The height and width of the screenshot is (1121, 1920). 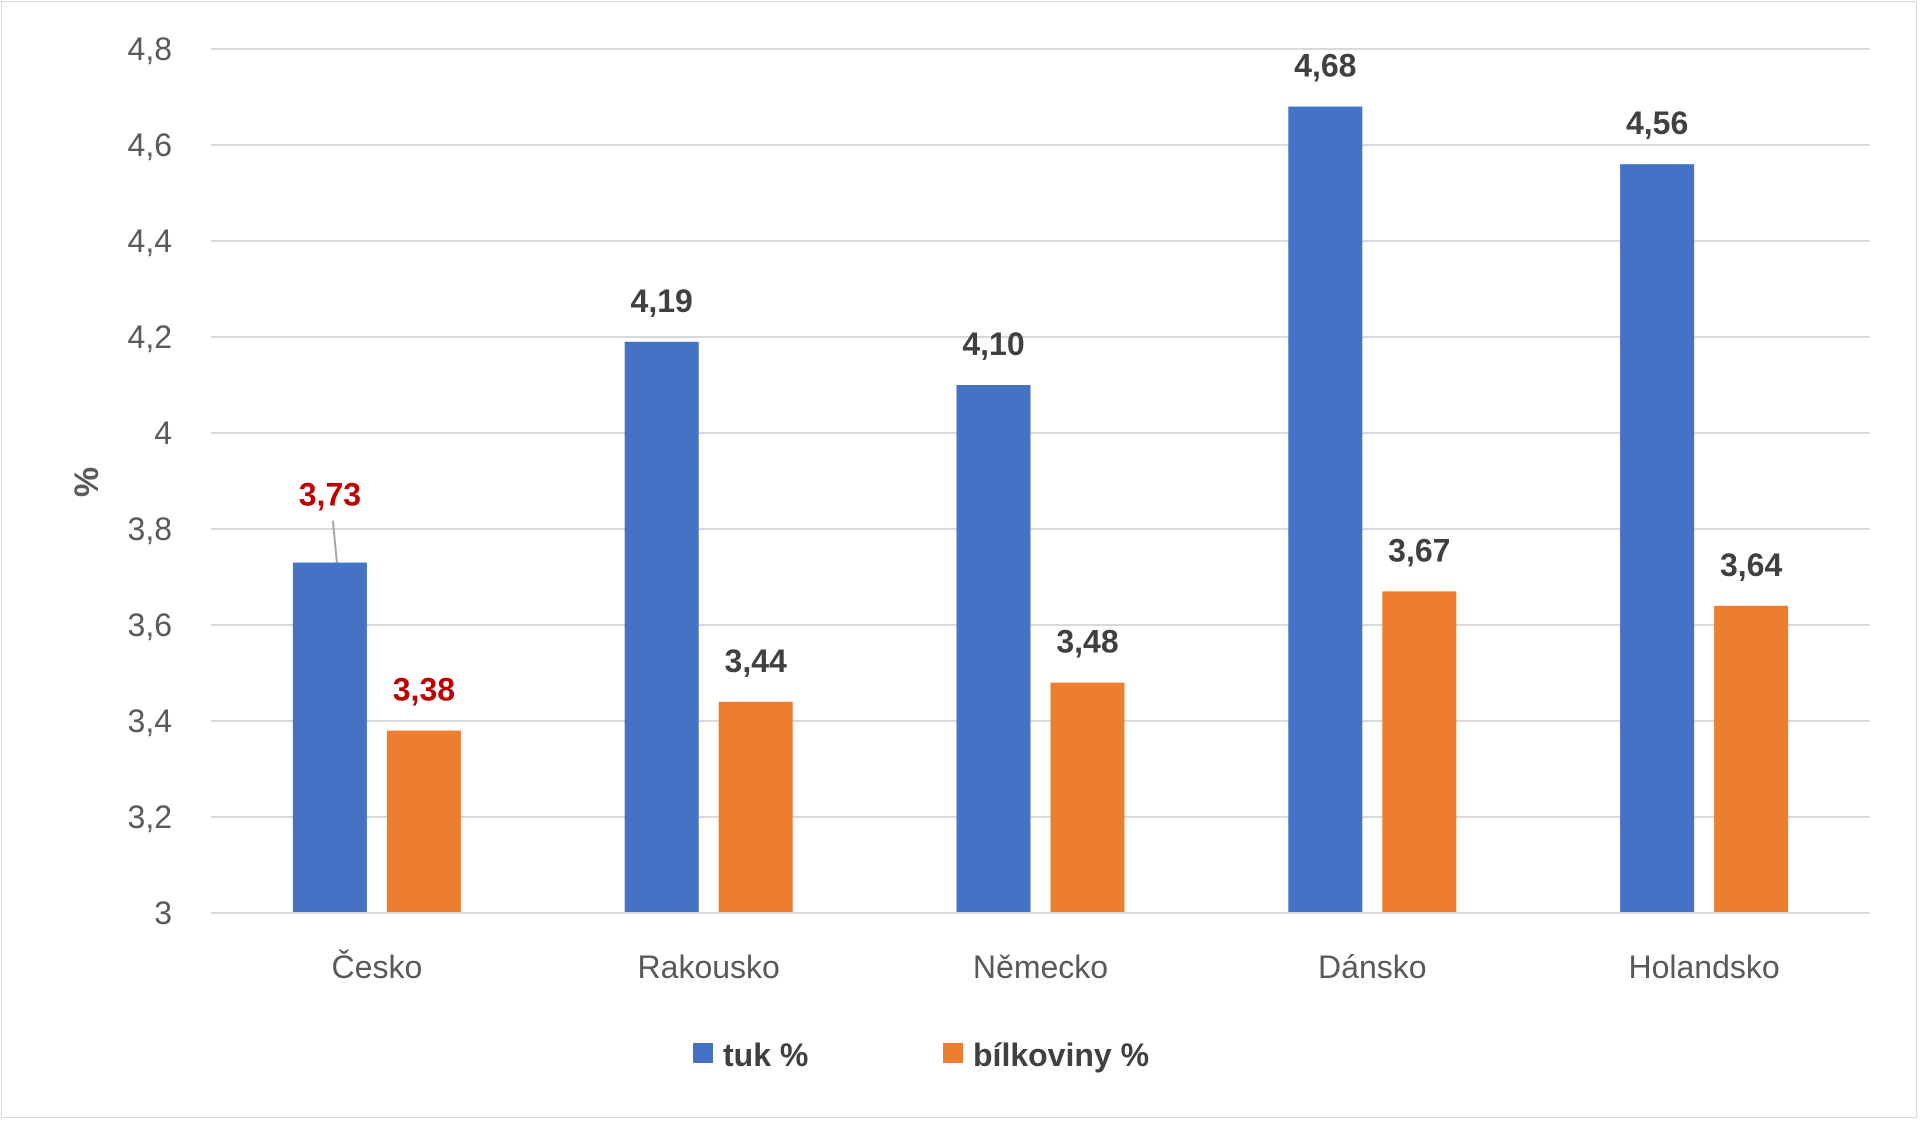 I want to click on y-tick-label: 3, so click(x=163, y=913).